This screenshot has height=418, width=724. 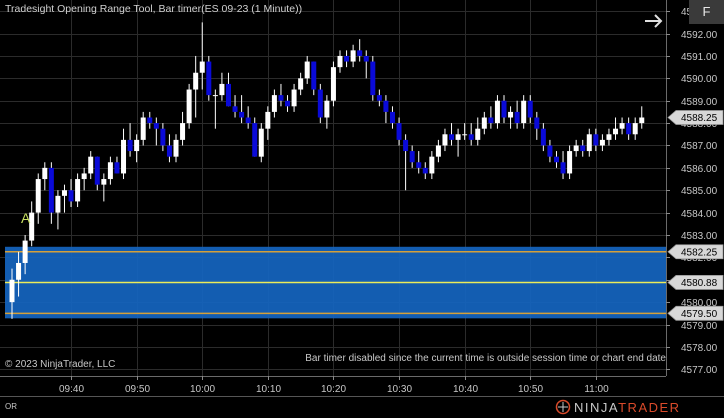 What do you see at coordinates (26, 218) in the screenshot?
I see `marker-label-a: A` at bounding box center [26, 218].